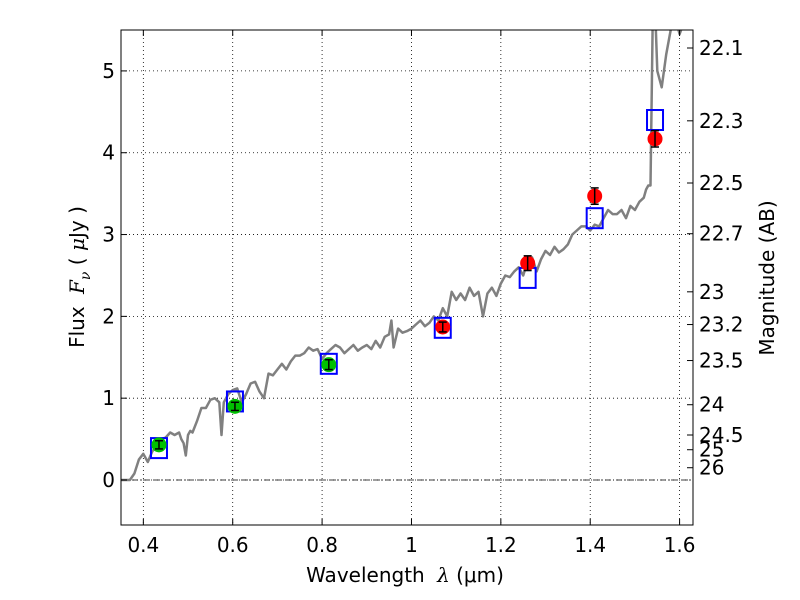 This screenshot has height=600, width=800. Describe the element at coordinates (79, 277) in the screenshot. I see `y-axis-label: Flux Fν ( μJy )` at that location.